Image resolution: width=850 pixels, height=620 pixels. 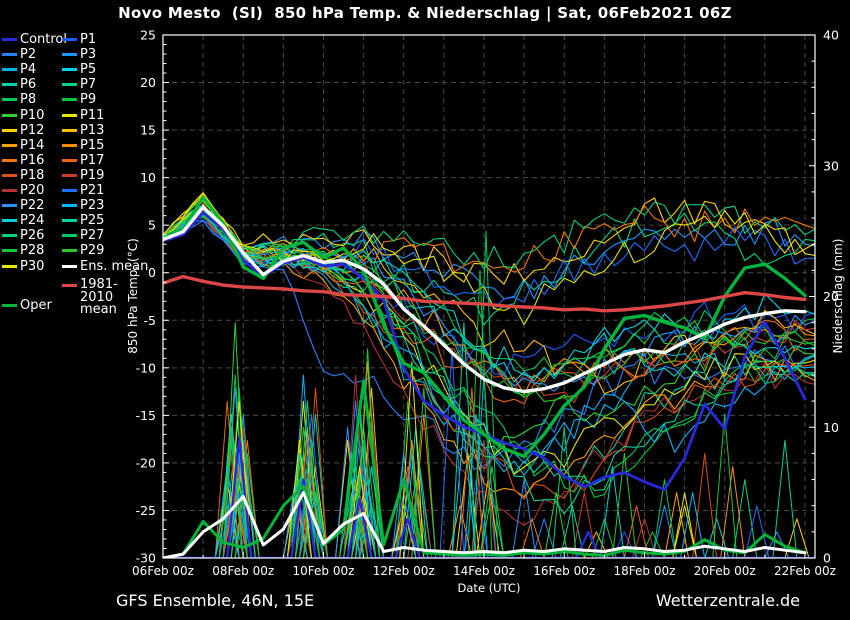 I want to click on legend-label: P30, so click(x=32, y=266).